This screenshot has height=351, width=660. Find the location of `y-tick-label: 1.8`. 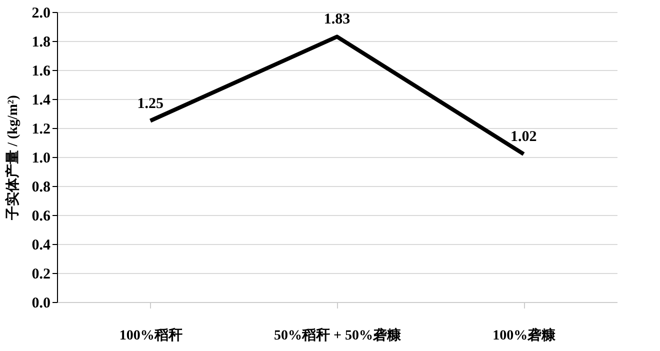

y-tick-label: 1.8 is located at coordinates (41, 42).